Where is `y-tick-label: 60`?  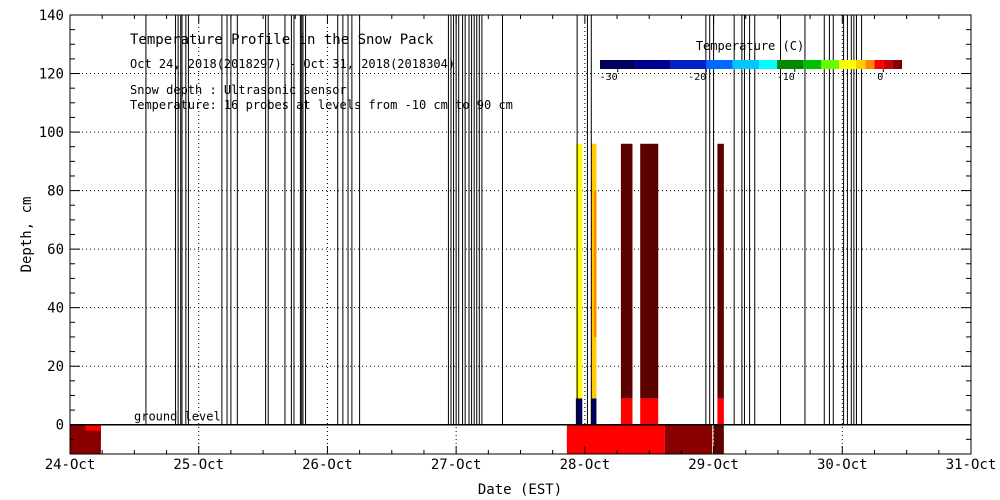
y-tick-label: 60 is located at coordinates (55, 250).